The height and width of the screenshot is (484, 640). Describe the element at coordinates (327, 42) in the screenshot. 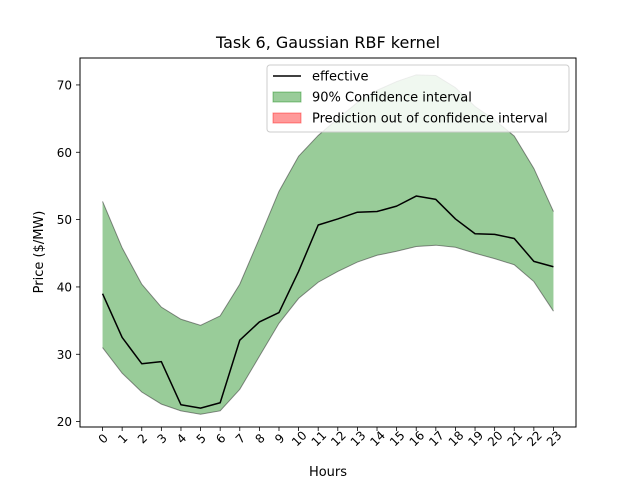

I see `chart-title: Task 6, Gaussian RBF kernel` at that location.